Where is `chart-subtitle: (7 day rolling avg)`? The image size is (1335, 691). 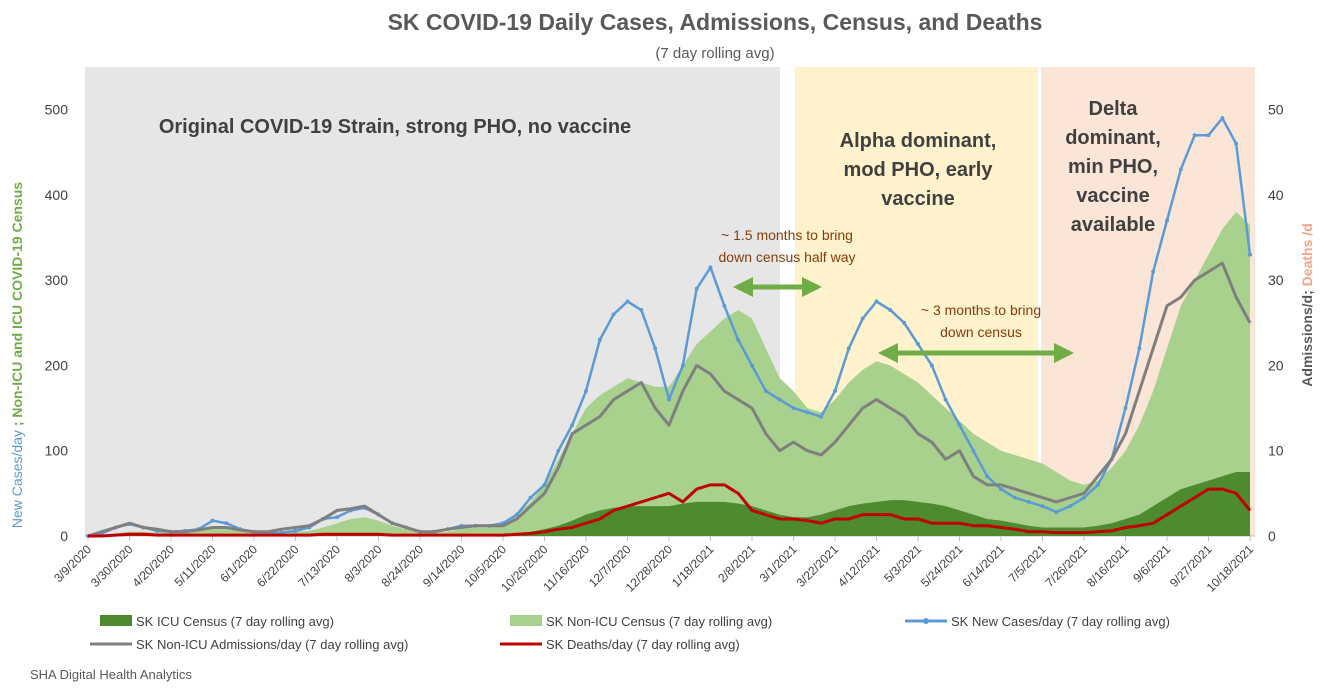
chart-subtitle: (7 day rolling avg) is located at coordinates (714, 53).